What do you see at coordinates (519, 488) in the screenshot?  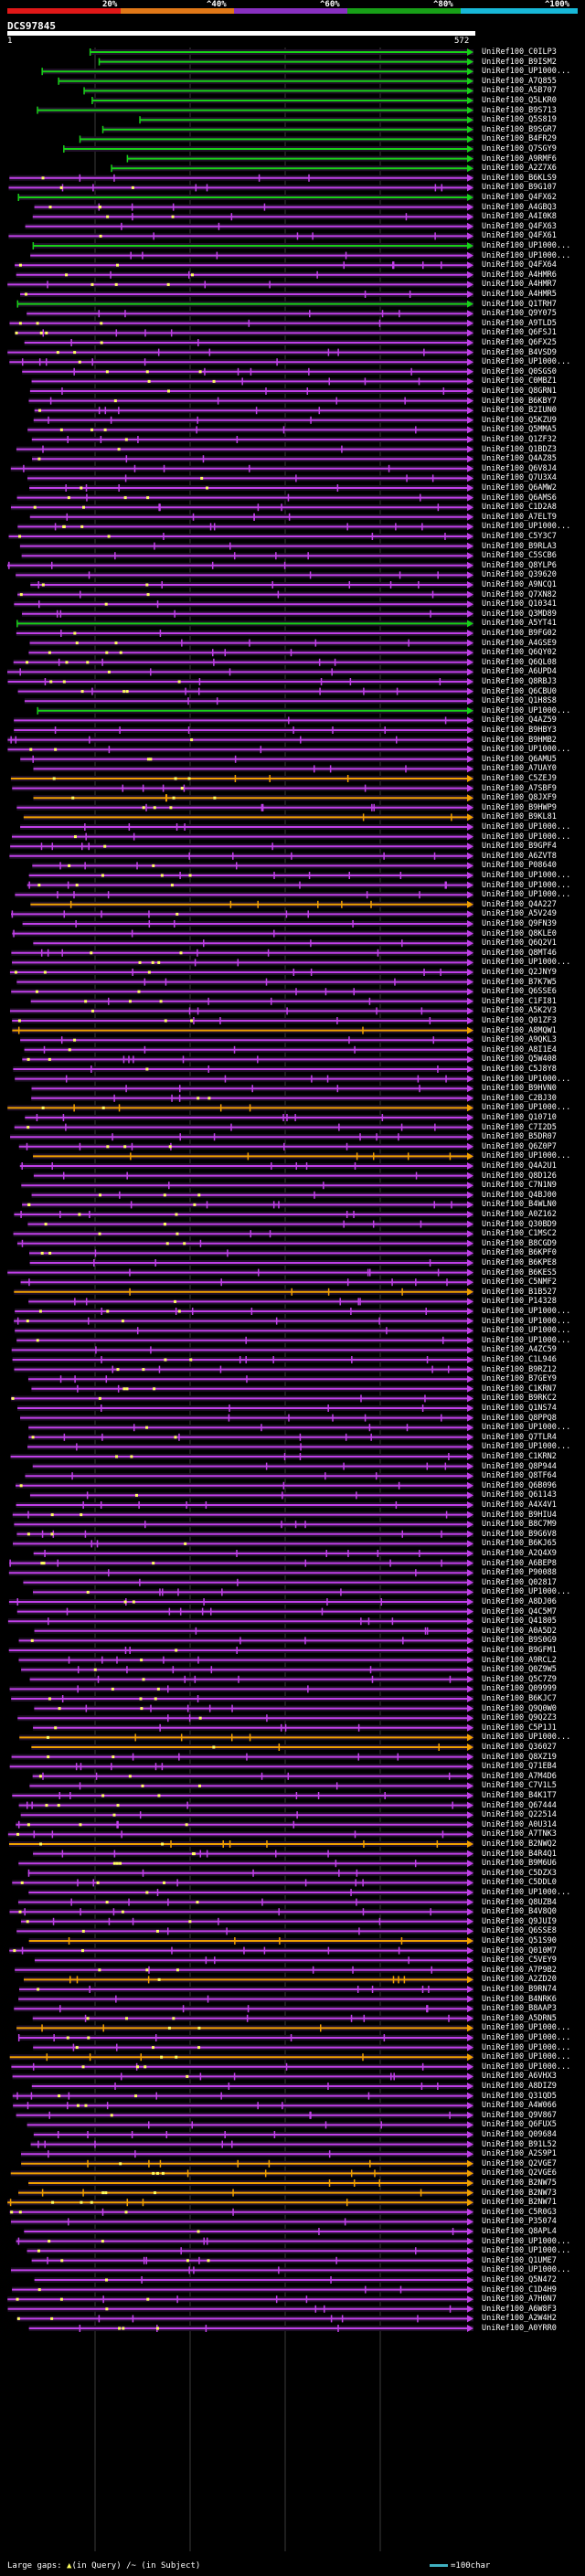 I see `hit-label: UniRef100_Q6AMW2` at bounding box center [519, 488].